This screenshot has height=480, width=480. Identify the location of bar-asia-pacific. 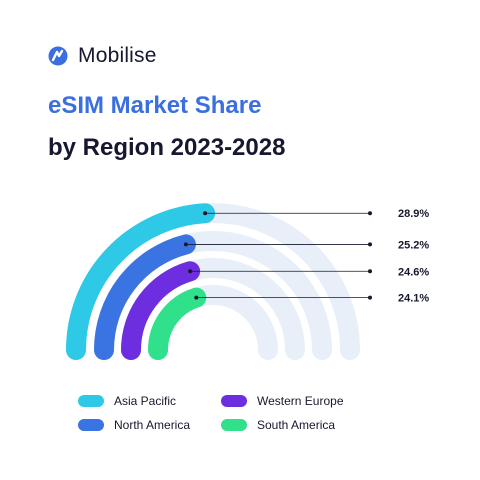
(141, 281).